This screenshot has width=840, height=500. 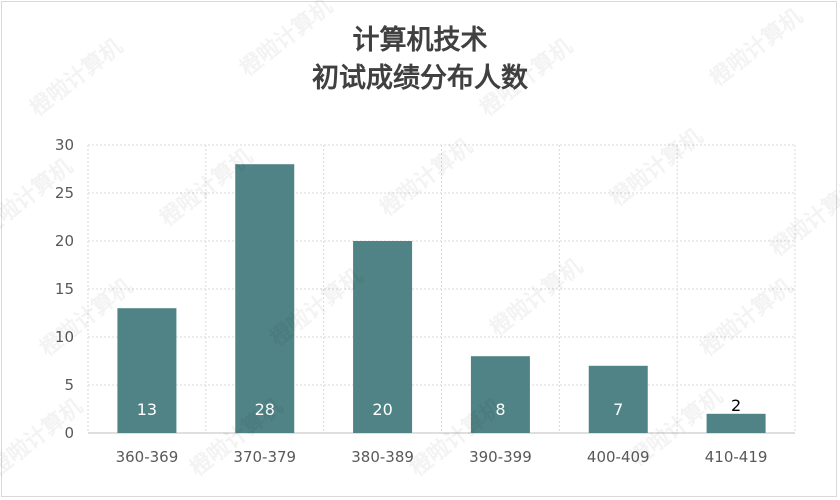 What do you see at coordinates (736, 457) in the screenshot?
I see `x-tick-label: 410-419` at bounding box center [736, 457].